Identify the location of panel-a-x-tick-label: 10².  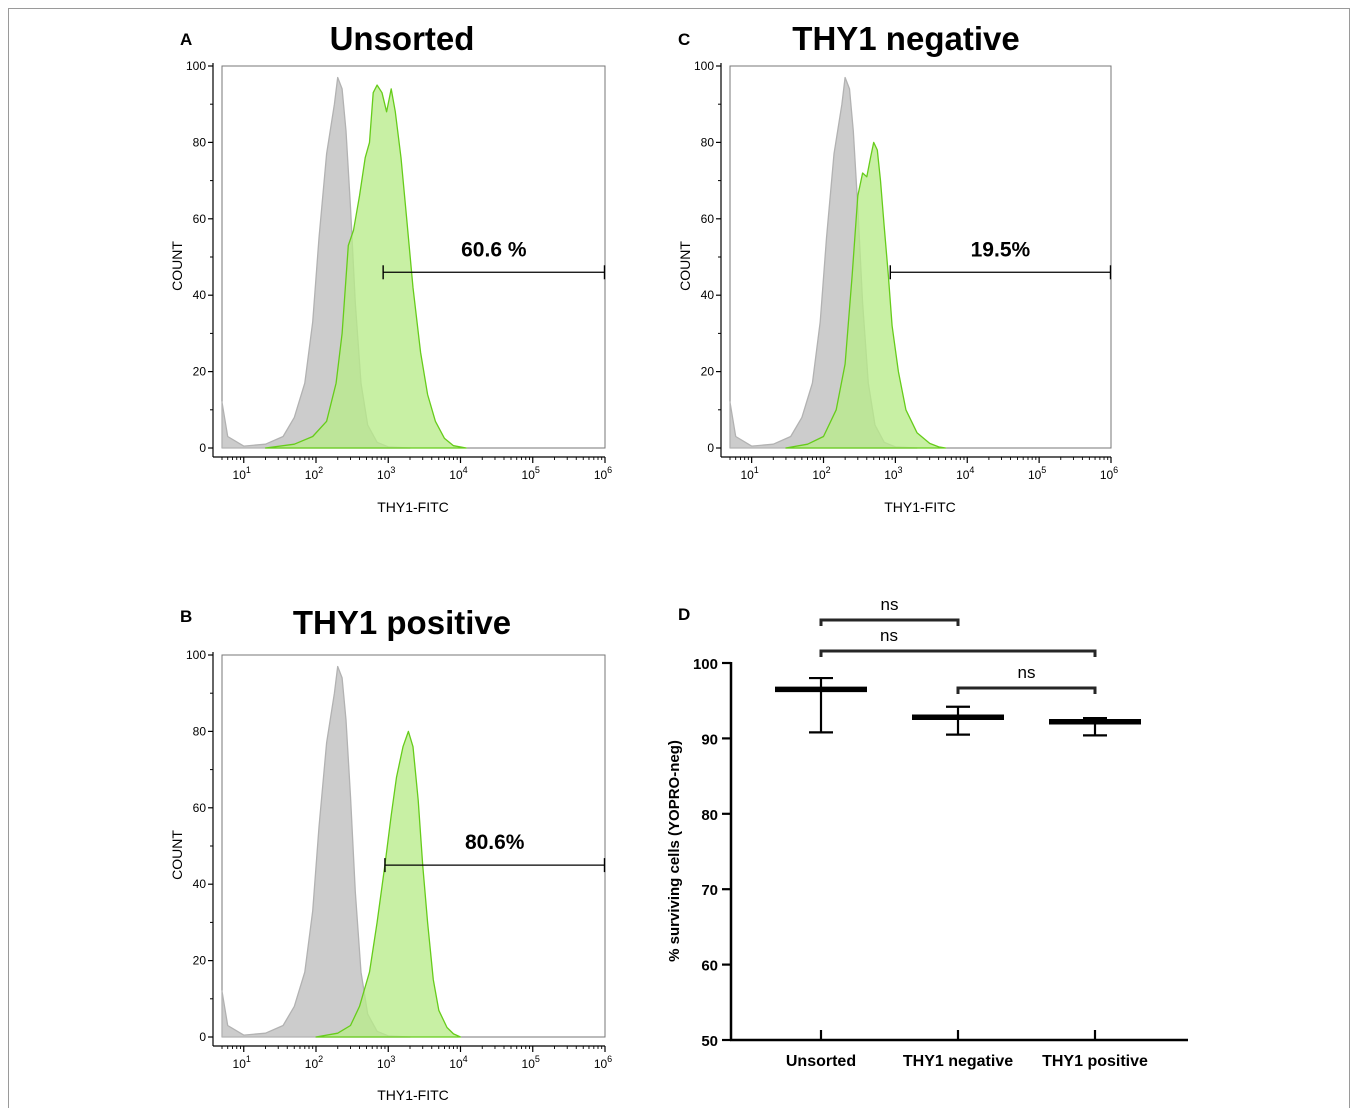
(314, 473).